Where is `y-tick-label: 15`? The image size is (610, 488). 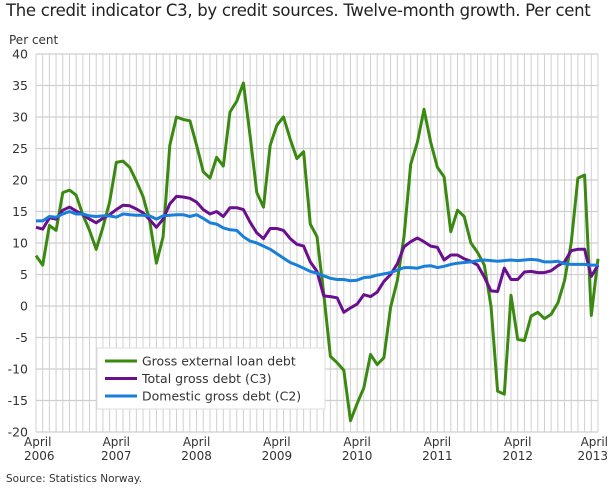 y-tick-label: 15 is located at coordinates (20, 211).